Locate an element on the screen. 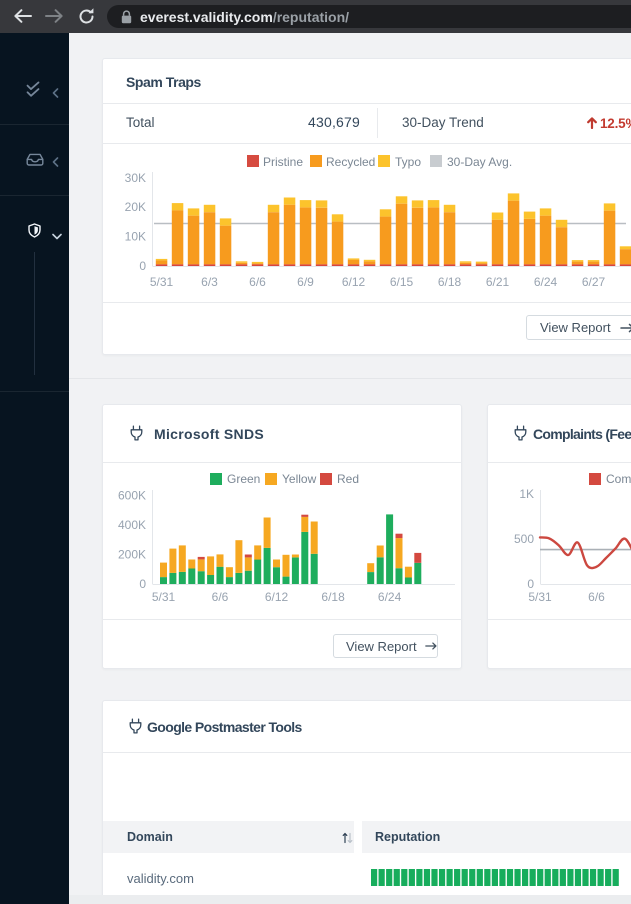 Image resolution: width=631 pixels, height=904 pixels. svg-text: Complaints is located at coordinates (618, 479).